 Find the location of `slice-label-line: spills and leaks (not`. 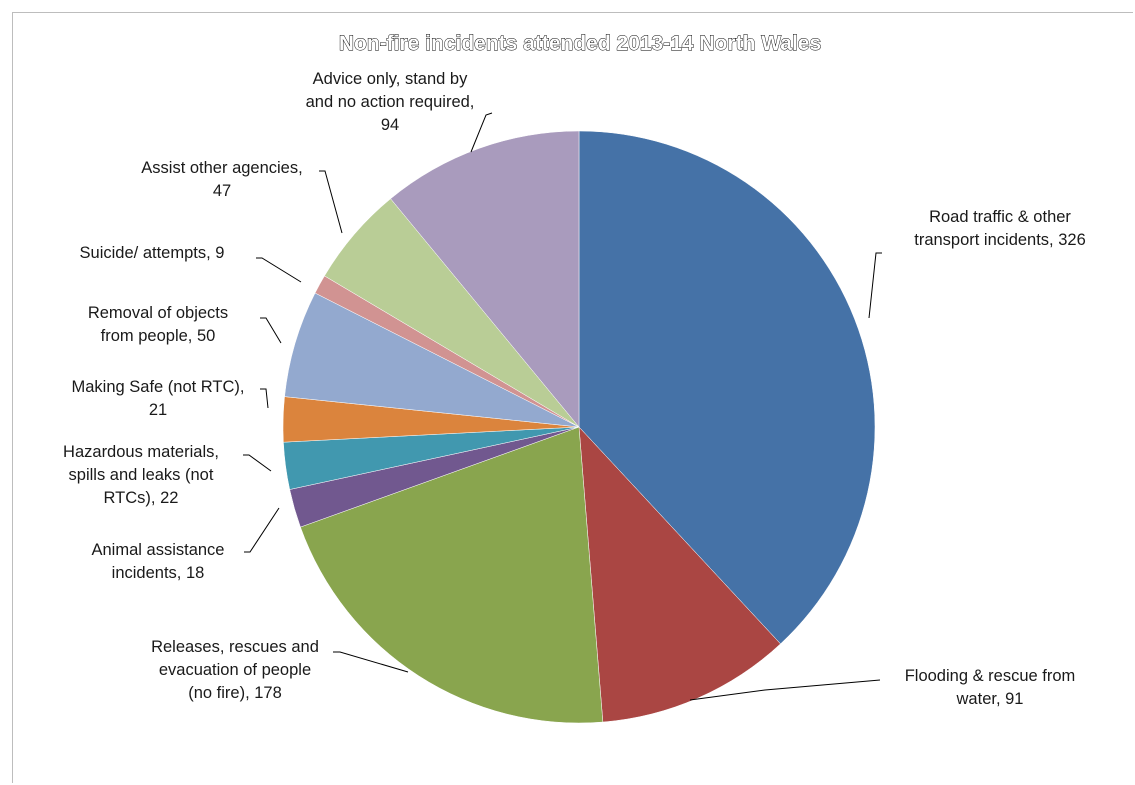

slice-label-line: spills and leaks (not is located at coordinates (141, 475).